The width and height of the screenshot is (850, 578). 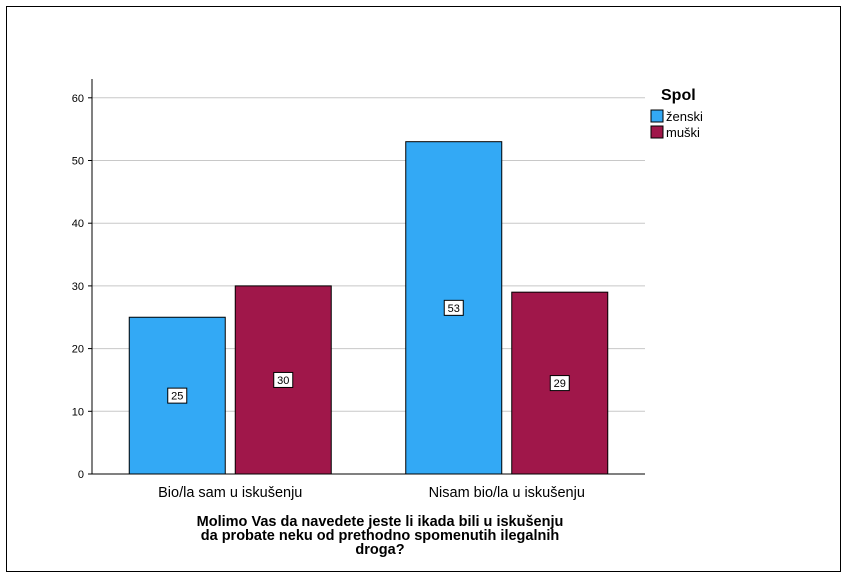 What do you see at coordinates (81, 475) in the screenshot?
I see `y-tick-label: 0` at bounding box center [81, 475].